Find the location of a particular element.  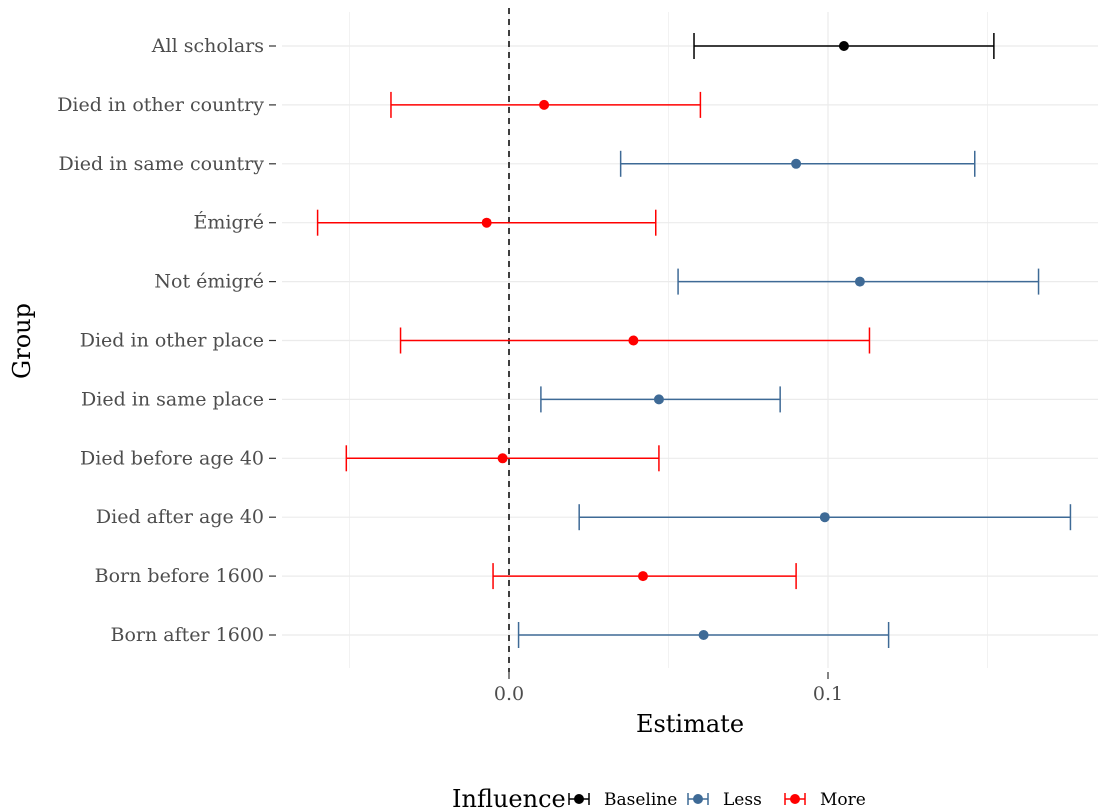

legend-label: More is located at coordinates (843, 800).